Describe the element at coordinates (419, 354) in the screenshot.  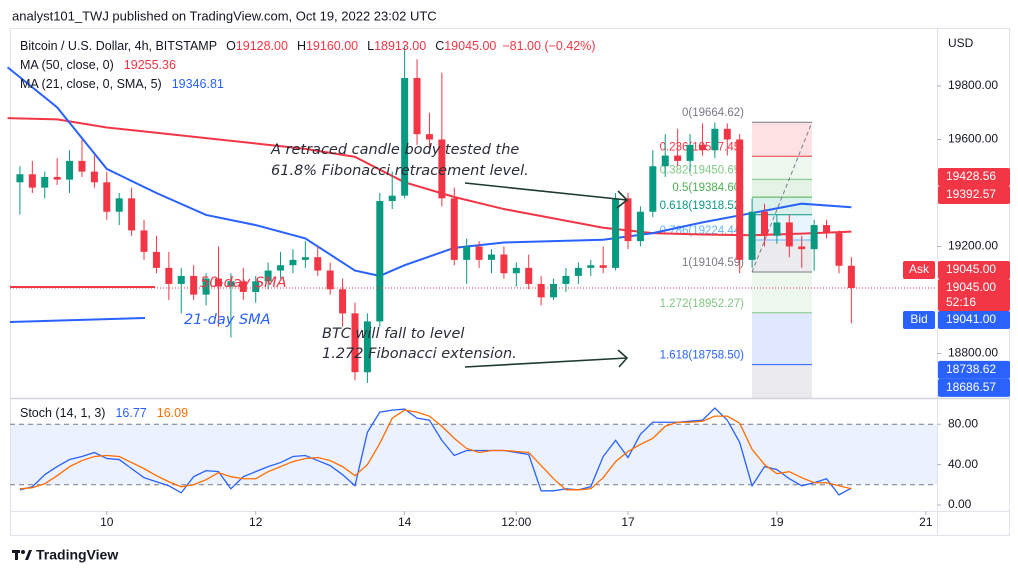
I see `annotation: 1.272 Fibonacci extension.` at that location.